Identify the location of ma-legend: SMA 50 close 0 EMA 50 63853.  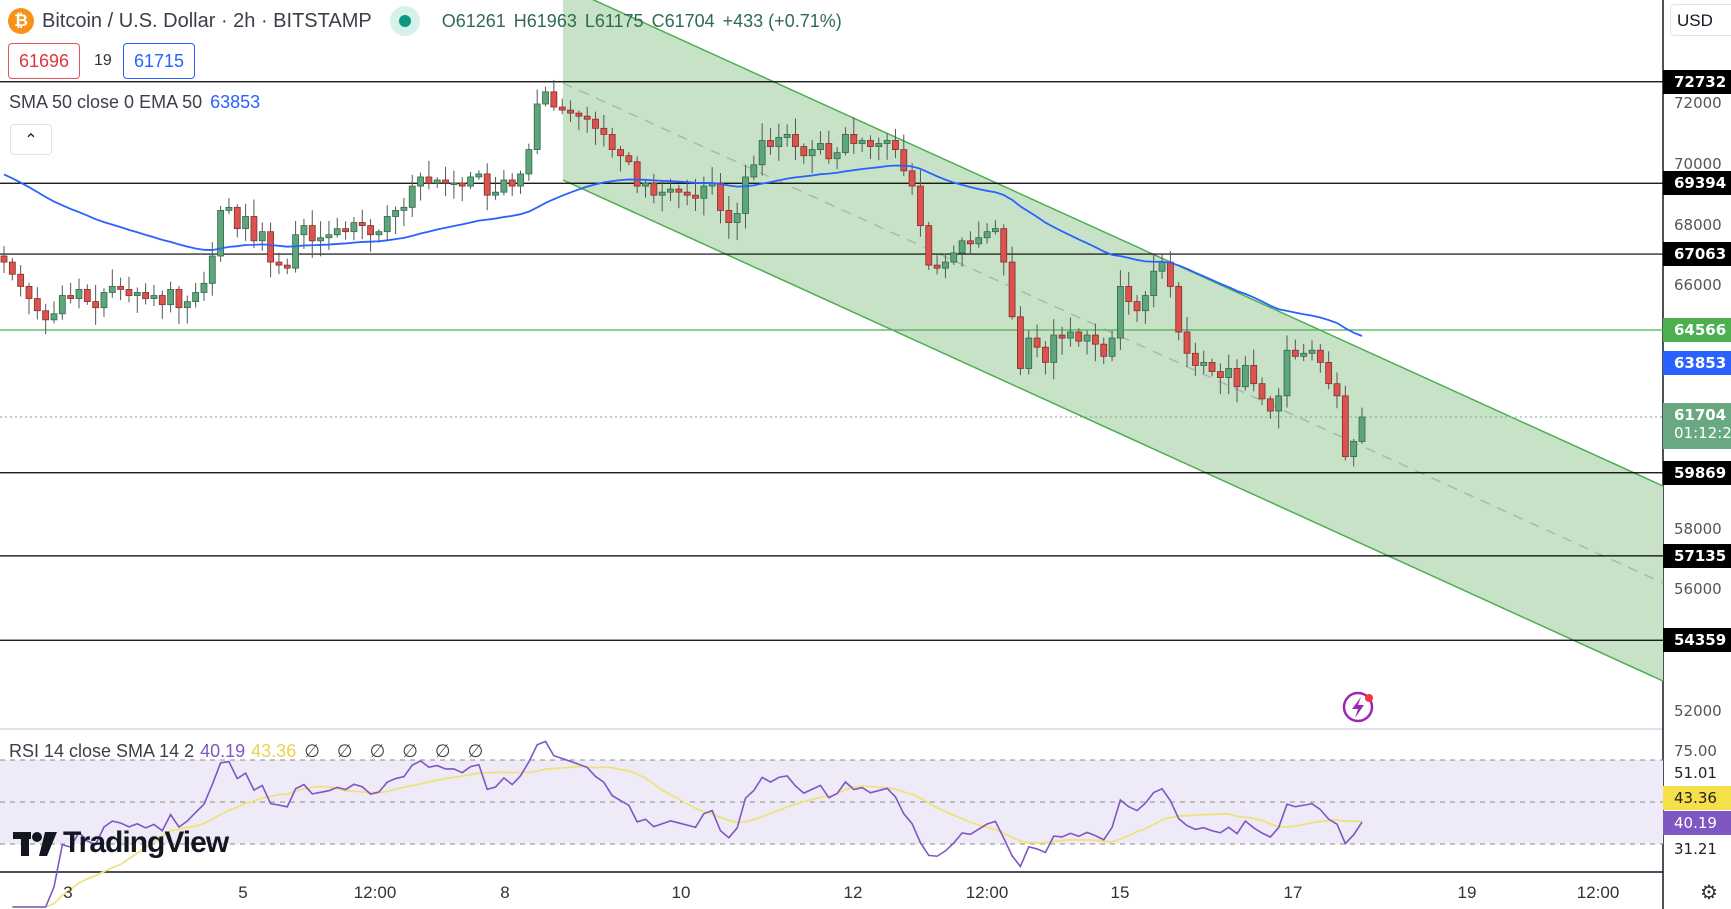
(134, 102).